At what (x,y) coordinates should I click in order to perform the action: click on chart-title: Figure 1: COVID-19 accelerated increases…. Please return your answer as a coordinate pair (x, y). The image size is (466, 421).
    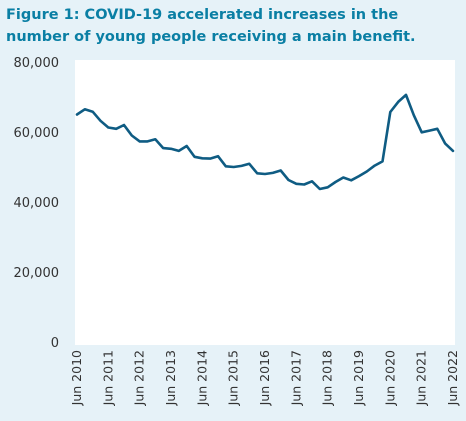
    Looking at the image, I should click on (211, 26).